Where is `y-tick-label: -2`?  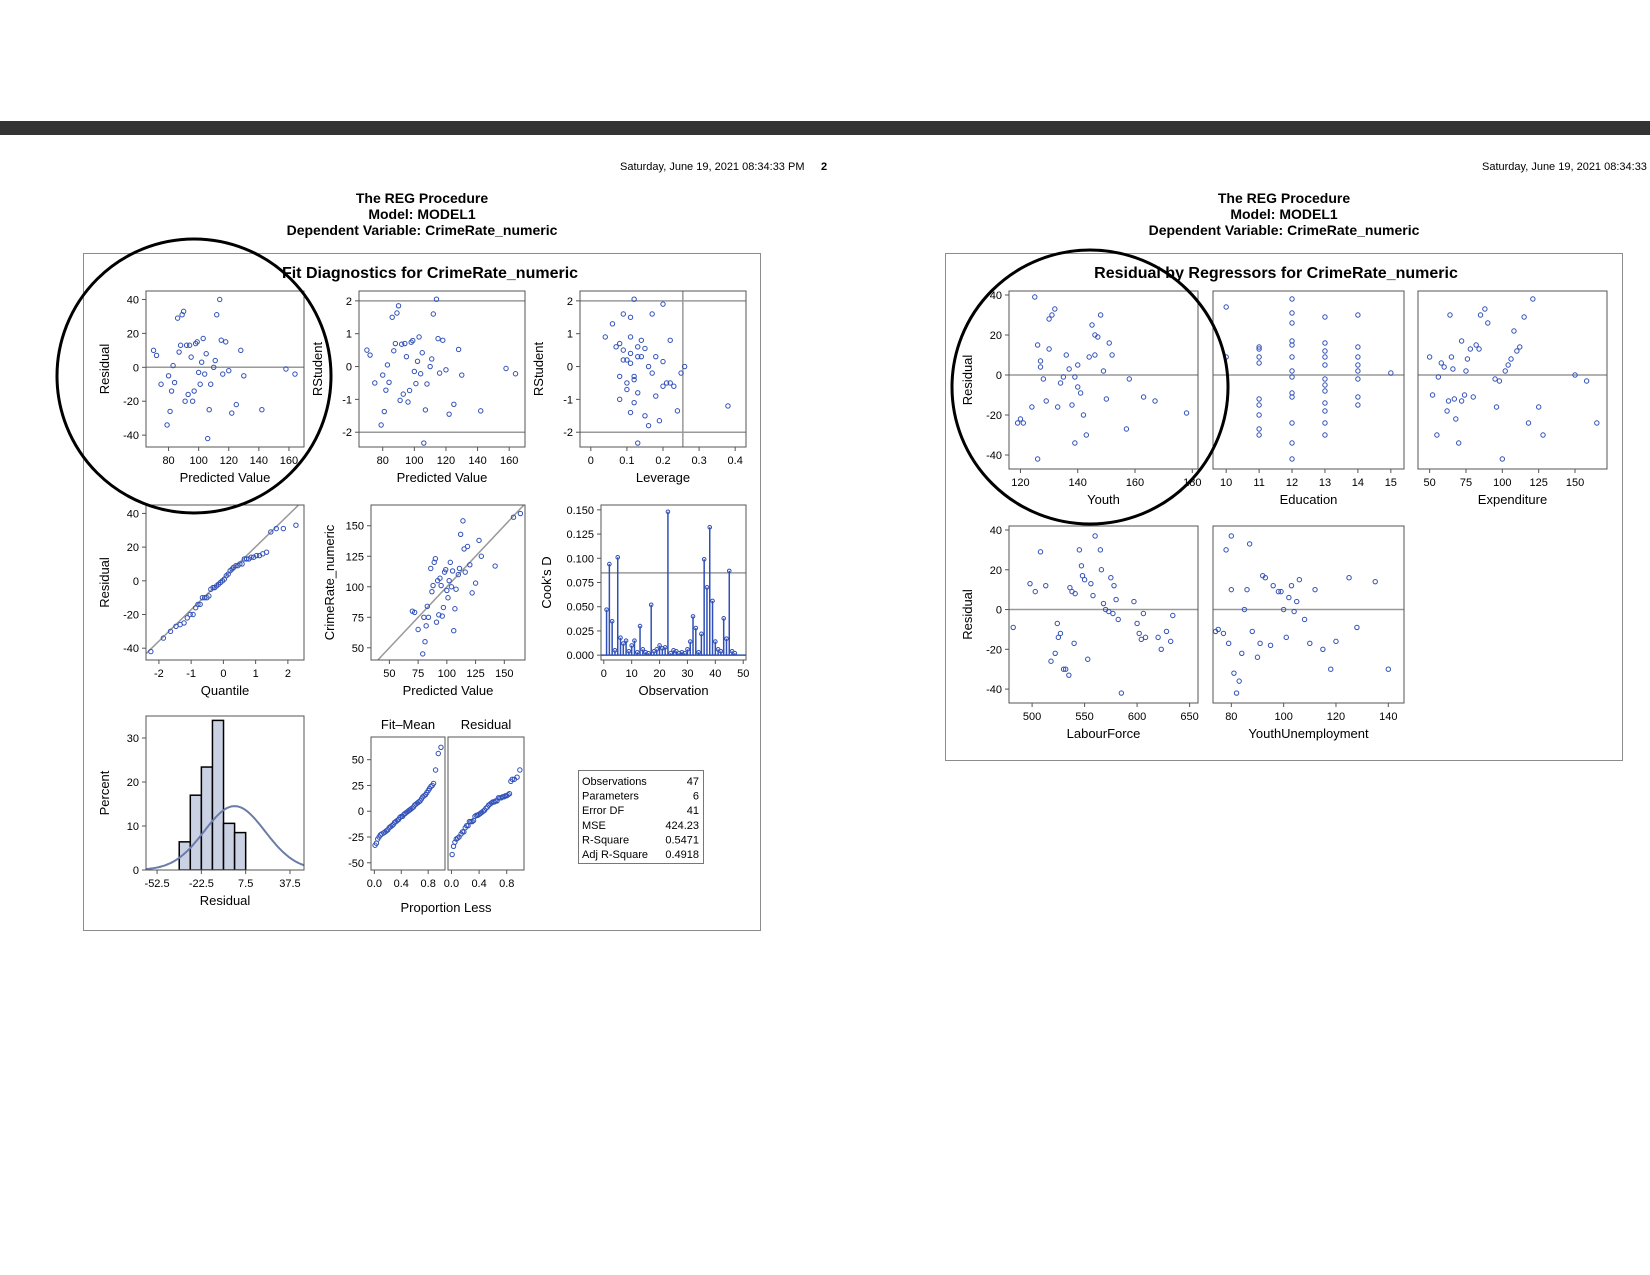 y-tick-label: -2 is located at coordinates (347, 433).